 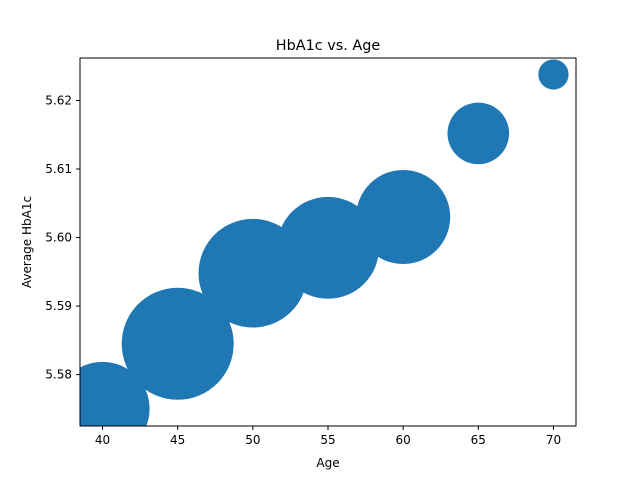 I want to click on x-tick-label-4: 60, so click(x=403, y=440).